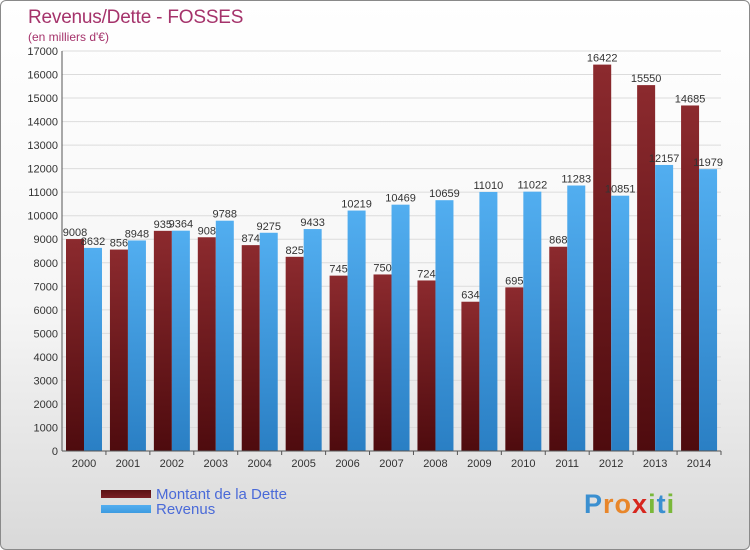  I want to click on y-tick-label: 8000, so click(46, 264).